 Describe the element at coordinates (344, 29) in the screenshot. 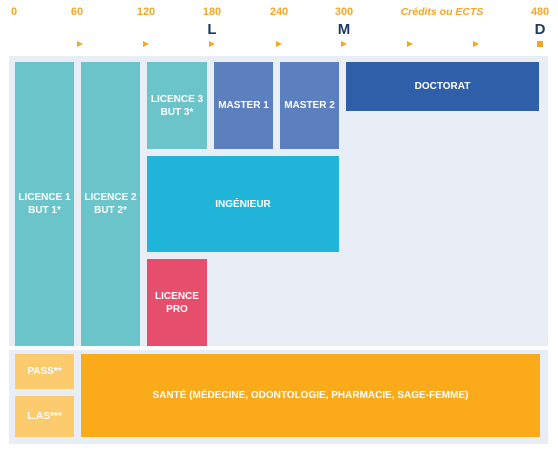

I see `level-master-letter: M` at that location.